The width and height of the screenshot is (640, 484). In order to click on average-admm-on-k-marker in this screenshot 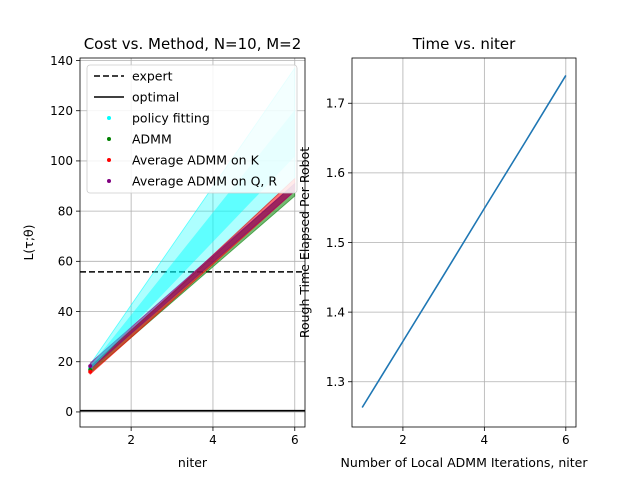, I will do `click(90, 371)`.